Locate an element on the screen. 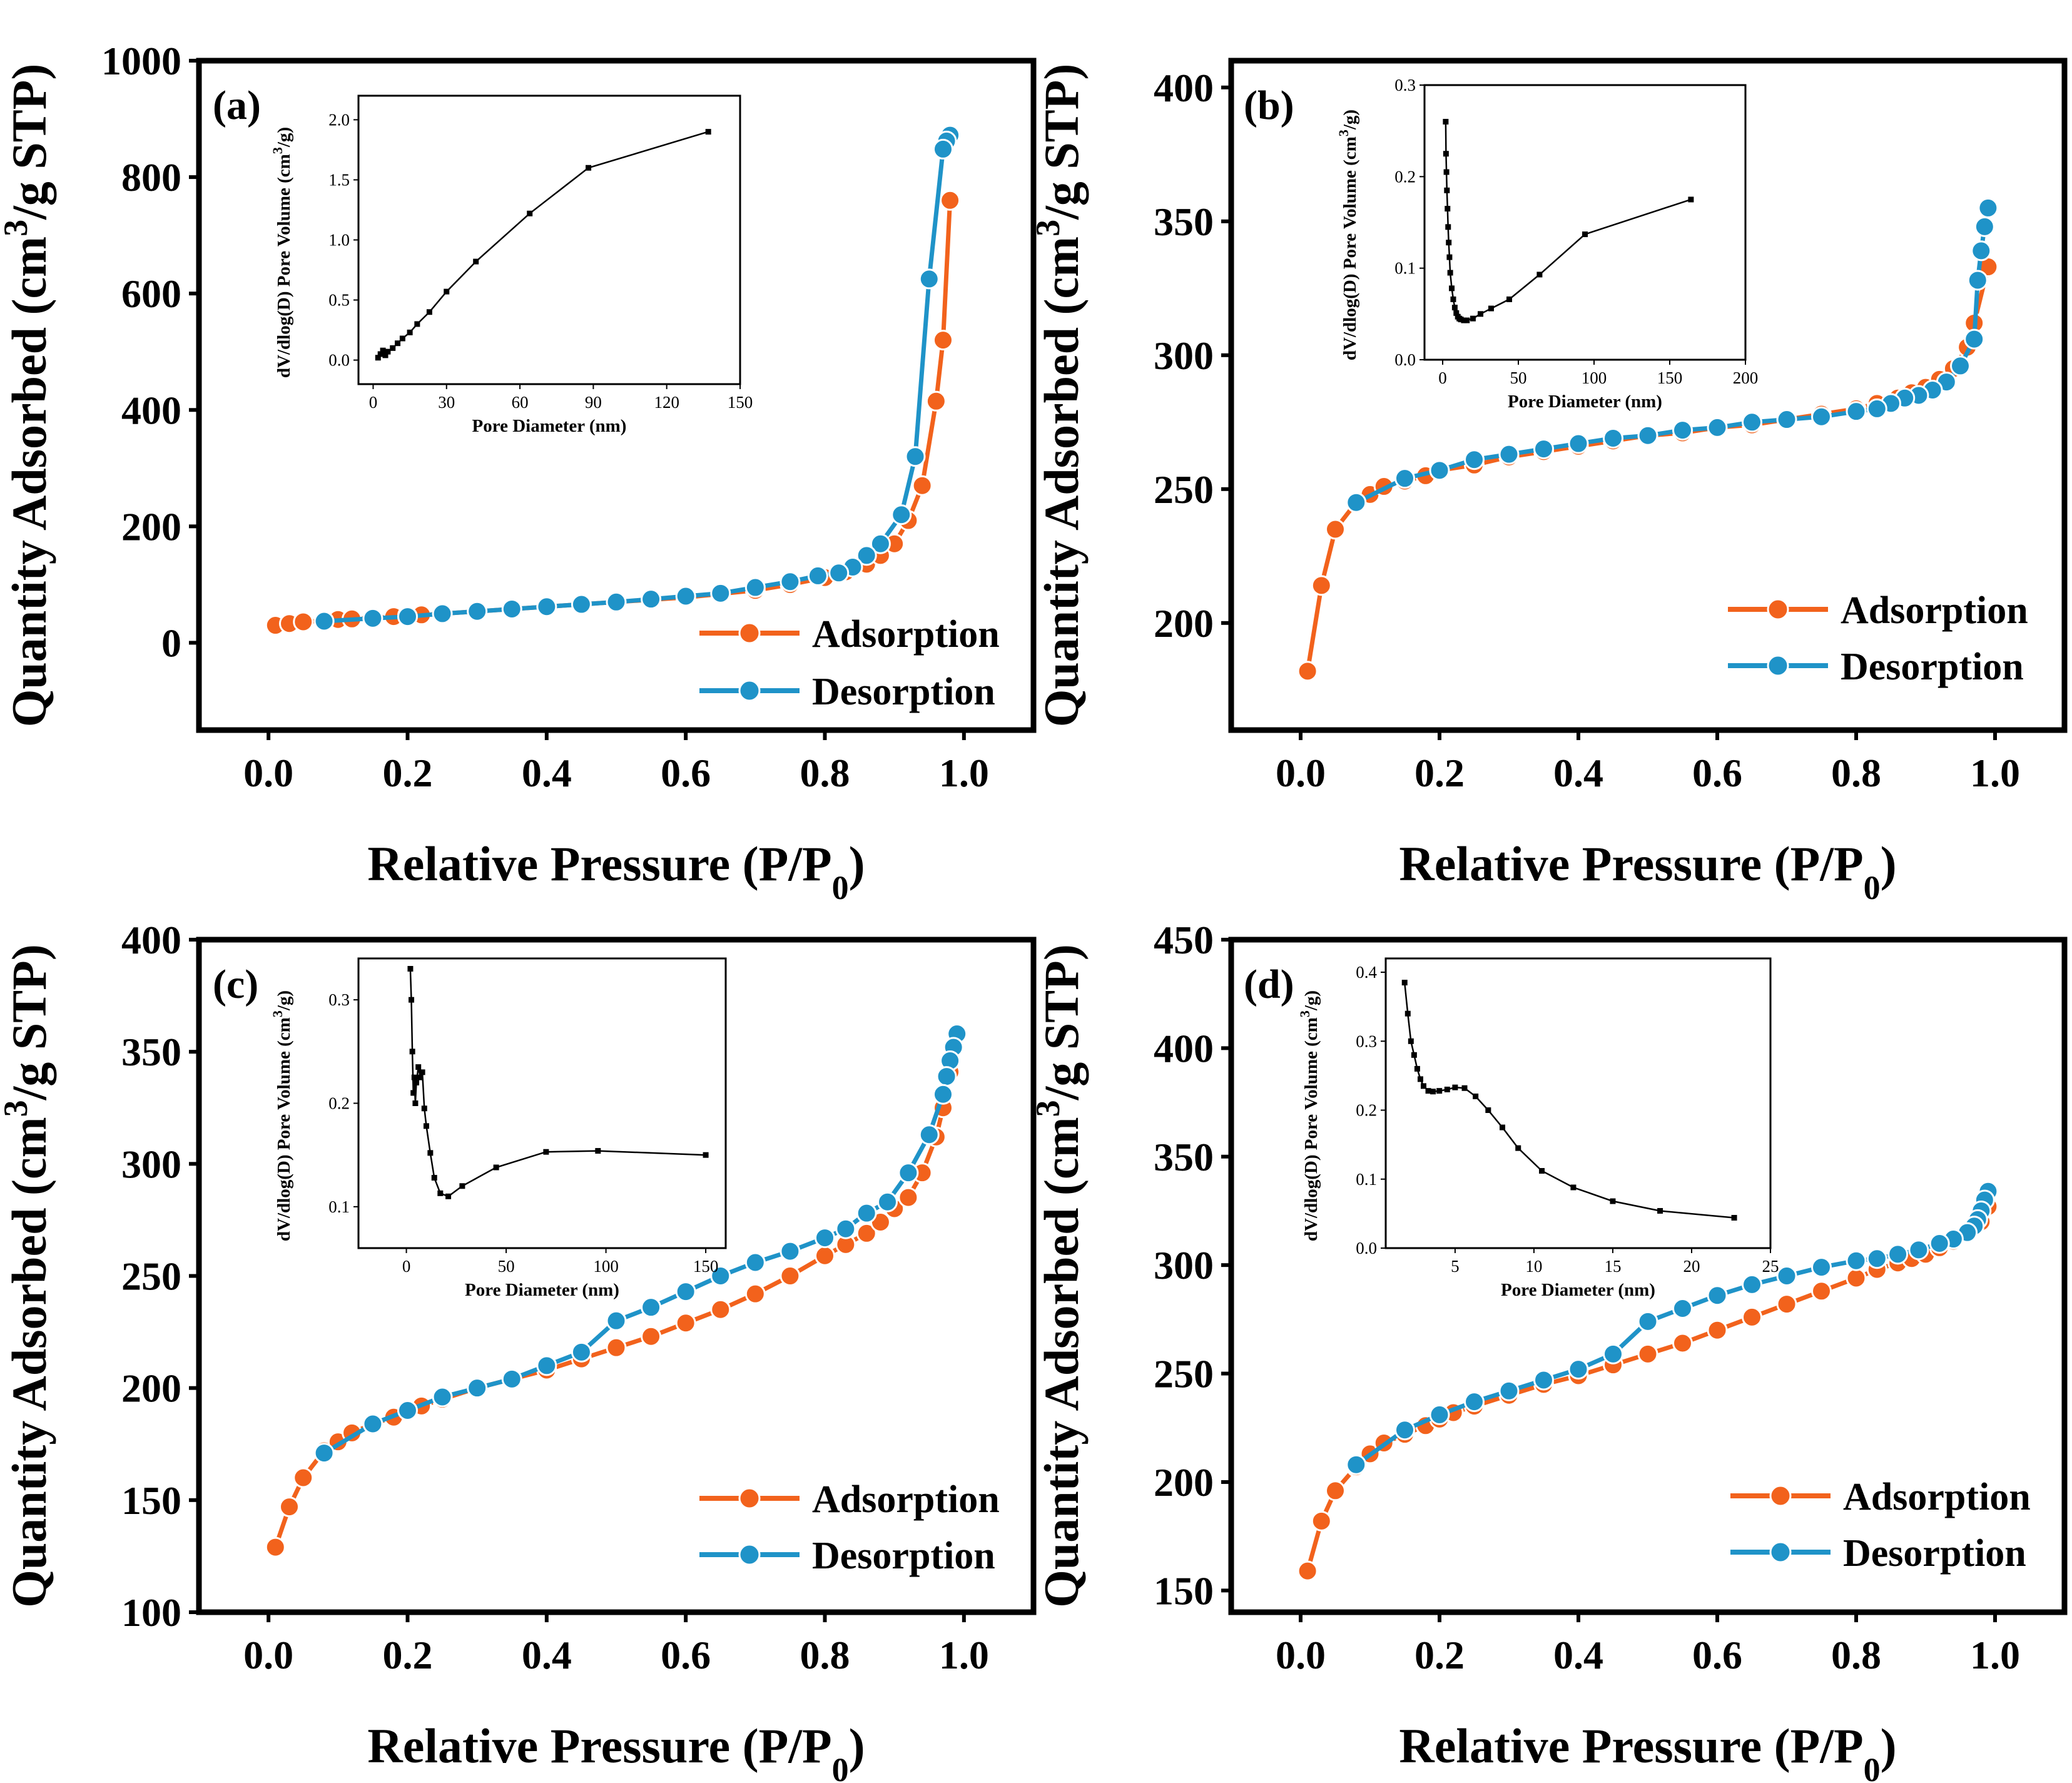 This screenshot has height=1783, width=2072. inset-x-tick-label: 20 is located at coordinates (1691, 1266).